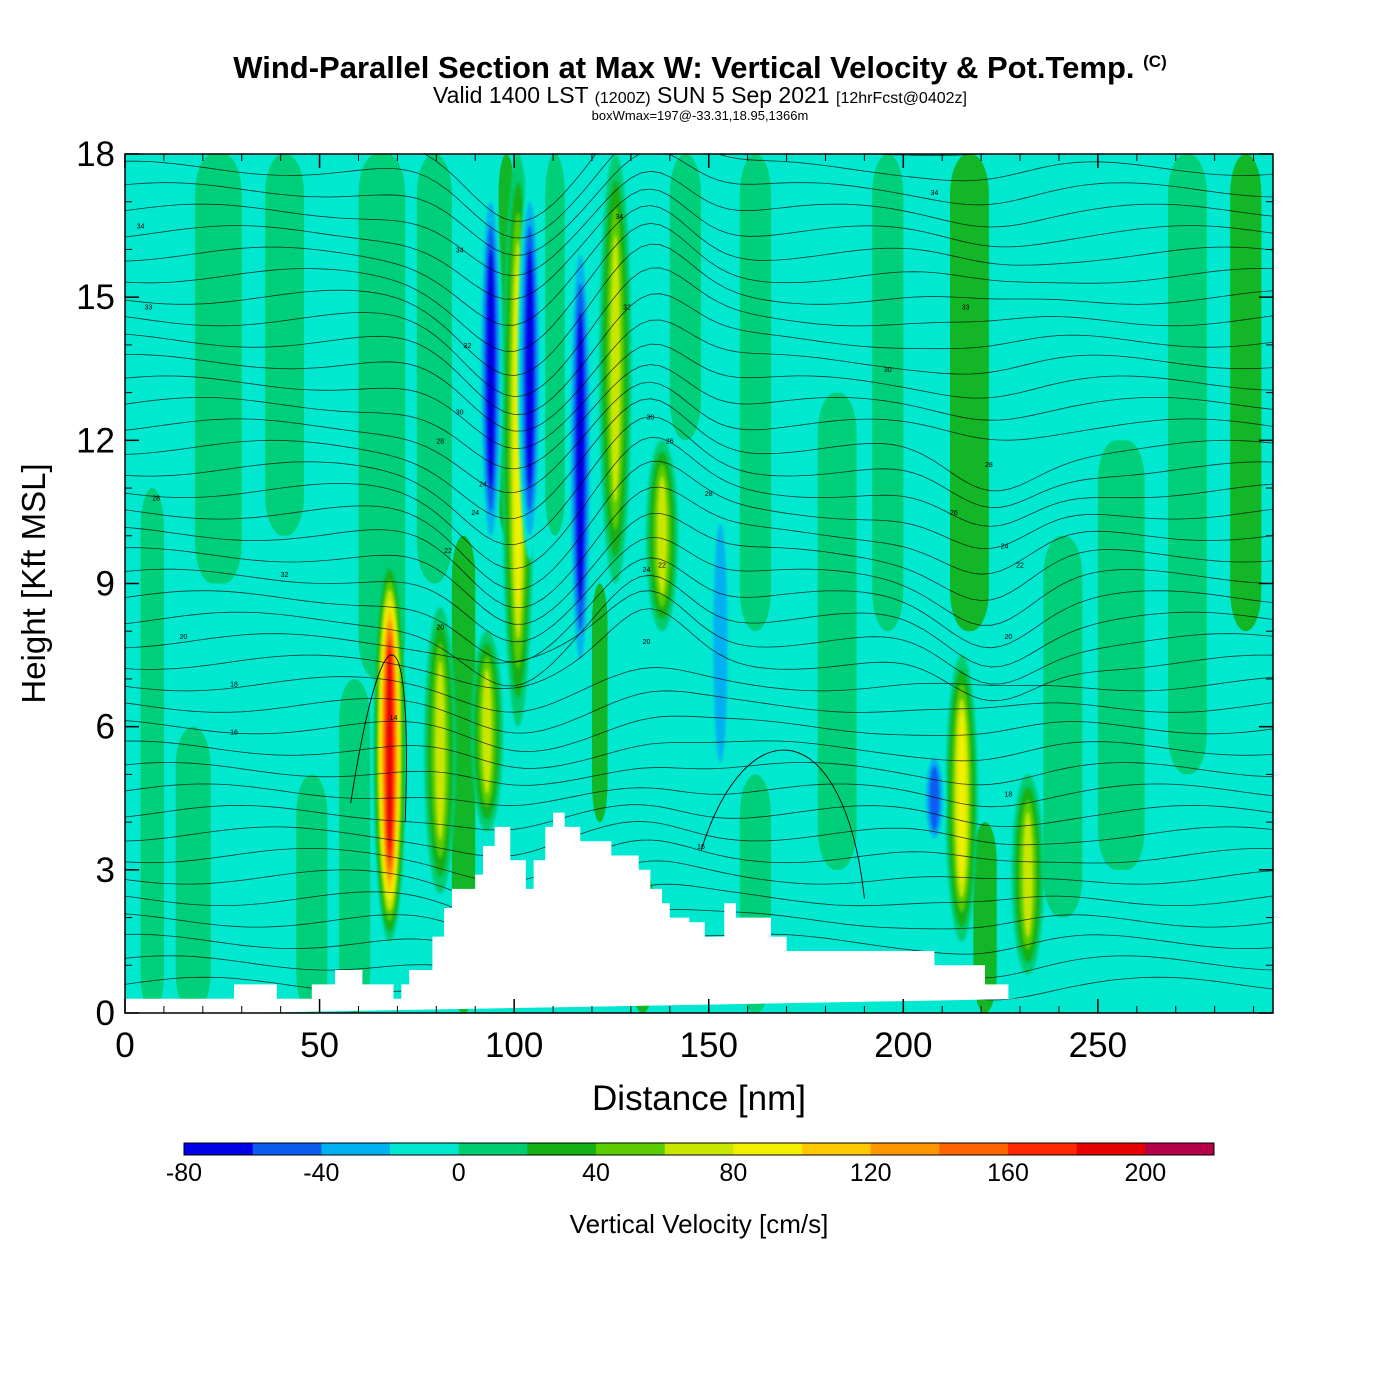 This screenshot has width=1400, height=1400. Describe the element at coordinates (124, 1045) in the screenshot. I see `x-tick-label-0: 0` at that location.